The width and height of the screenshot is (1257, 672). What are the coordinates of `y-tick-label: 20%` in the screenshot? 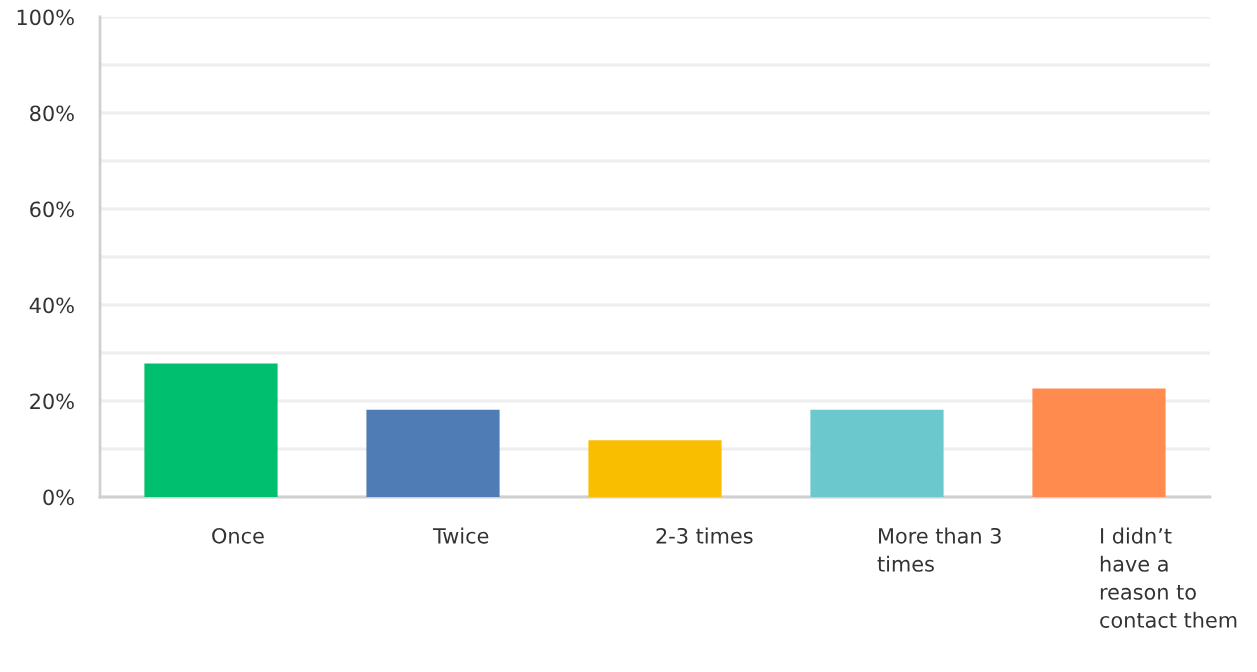 It's located at (52, 401).